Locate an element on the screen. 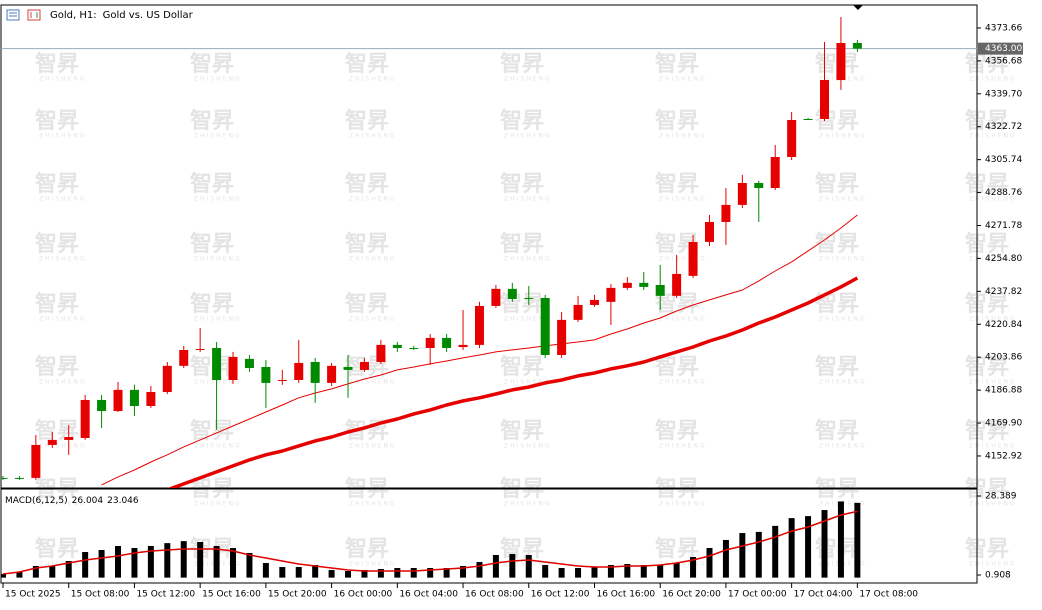 Image resolution: width=1042 pixels, height=610 pixels. y-tick-label: 4305.74 is located at coordinates (1003, 160).